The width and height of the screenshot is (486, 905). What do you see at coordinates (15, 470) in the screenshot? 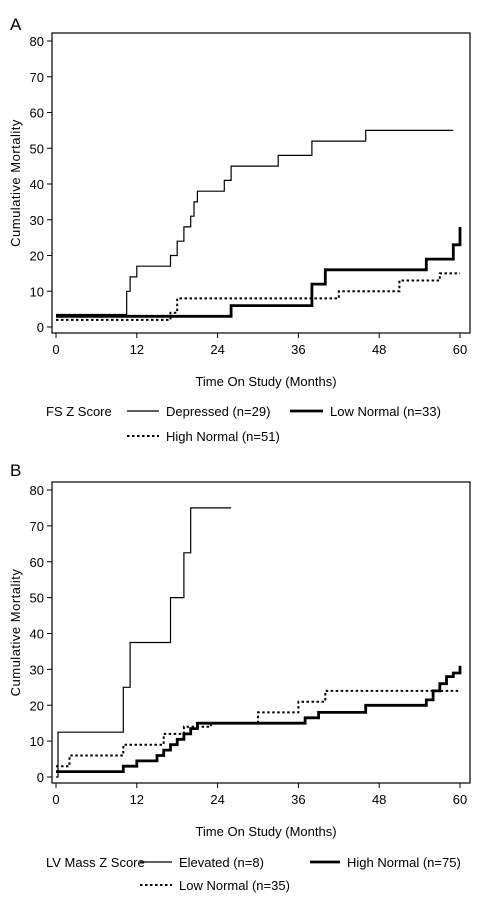
I see `chart-b-panel-label: B` at bounding box center [15, 470].